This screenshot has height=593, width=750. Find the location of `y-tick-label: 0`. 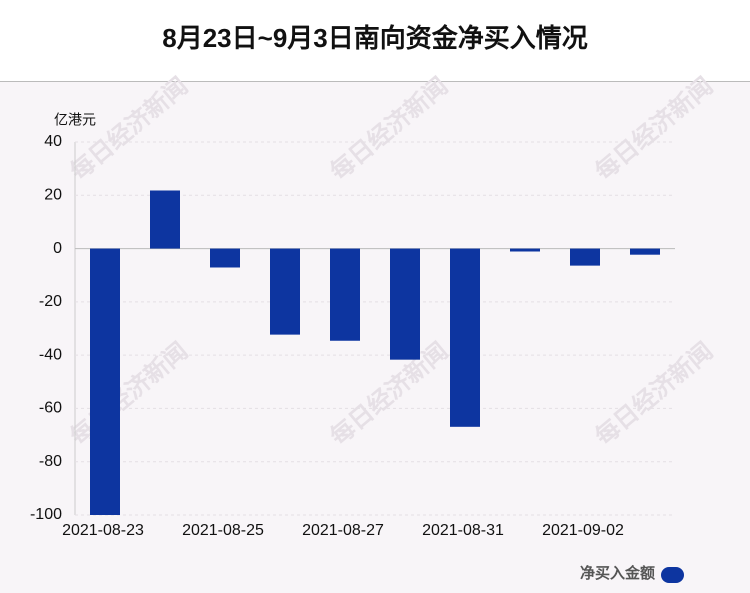

y-tick-label: 0 is located at coordinates (57, 248).